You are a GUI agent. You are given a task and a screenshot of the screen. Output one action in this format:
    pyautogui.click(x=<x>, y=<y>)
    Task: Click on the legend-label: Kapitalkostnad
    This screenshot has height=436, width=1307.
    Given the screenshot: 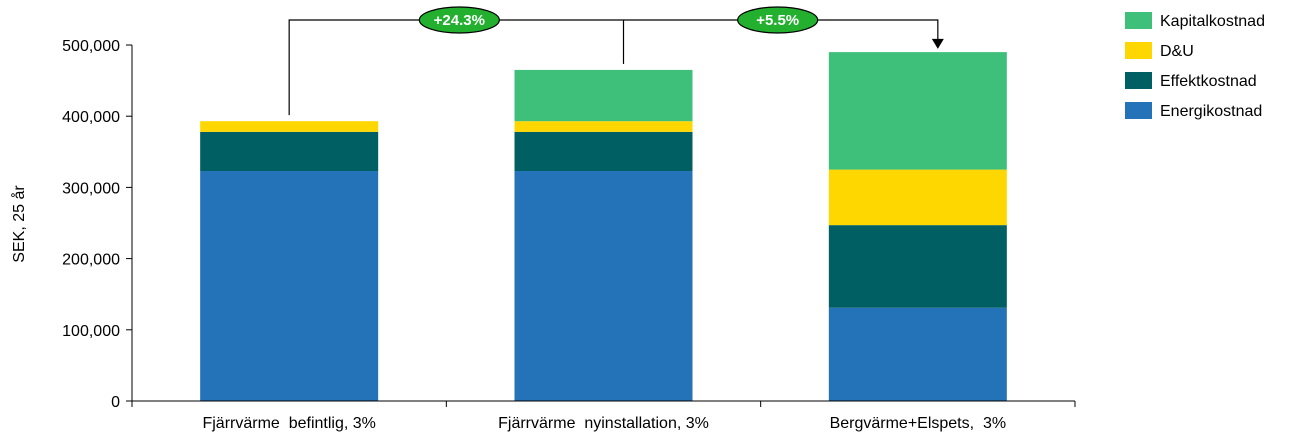 What is the action you would take?
    pyautogui.click(x=1212, y=21)
    